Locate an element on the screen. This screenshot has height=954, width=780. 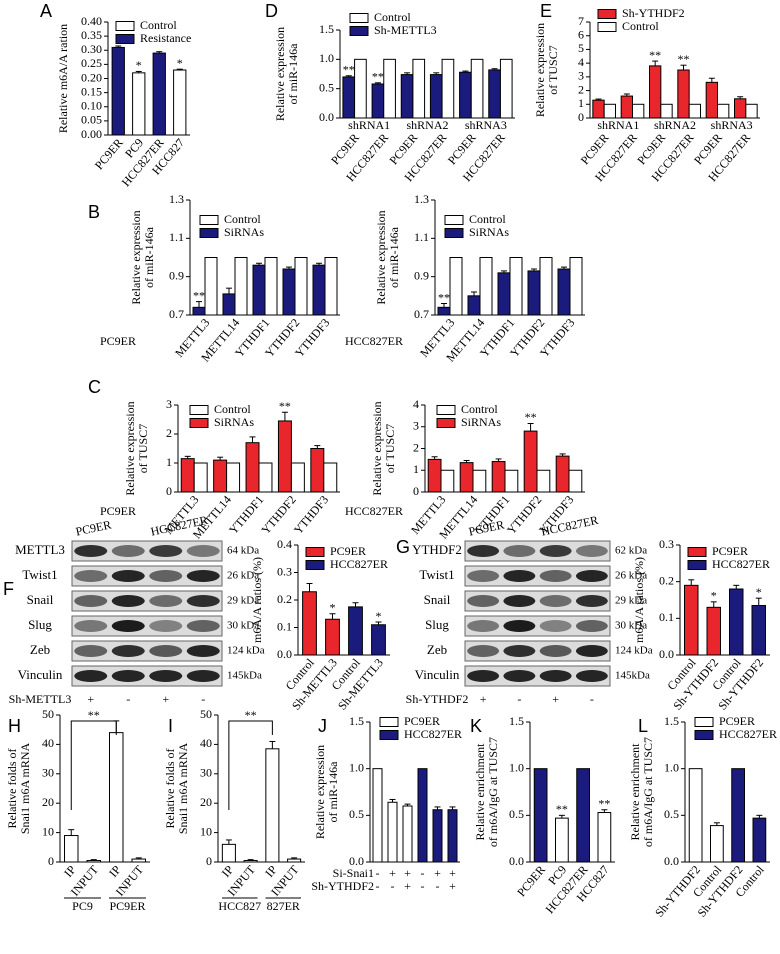
group-label: PC9 is located at coordinates (82, 906).